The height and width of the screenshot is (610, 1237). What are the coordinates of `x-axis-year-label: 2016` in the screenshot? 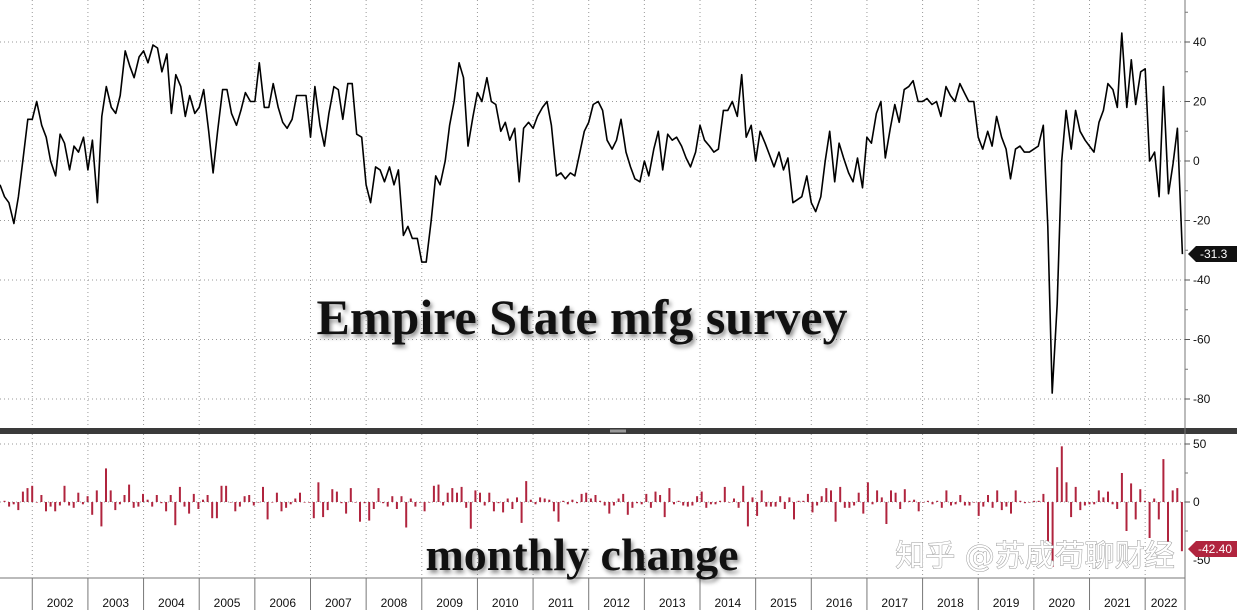 It's located at (839, 603).